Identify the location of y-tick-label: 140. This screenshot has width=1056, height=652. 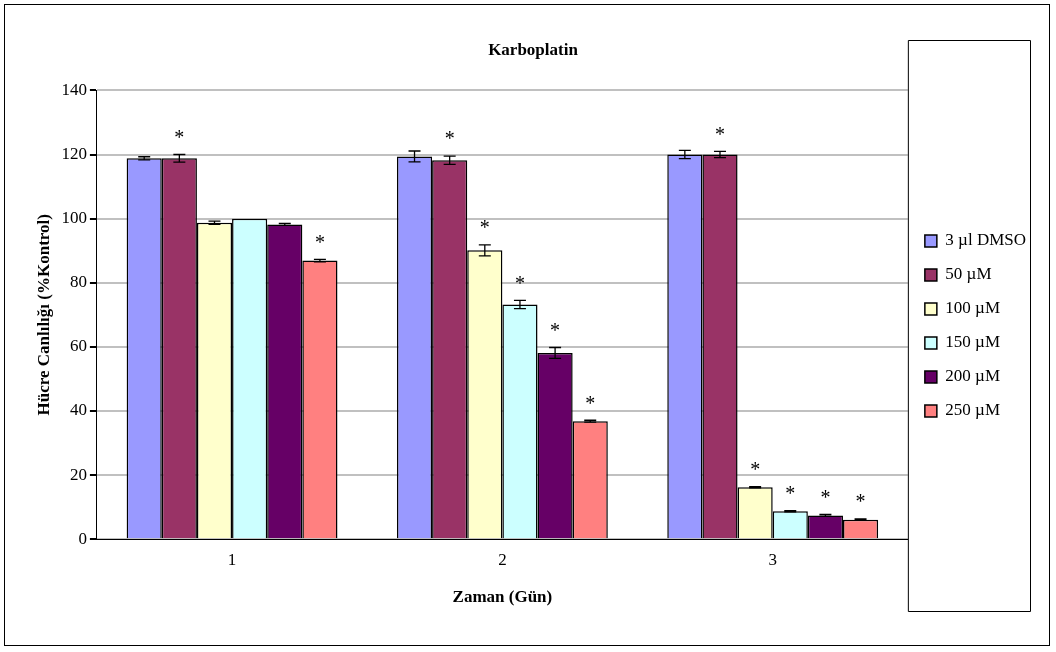
(74, 89).